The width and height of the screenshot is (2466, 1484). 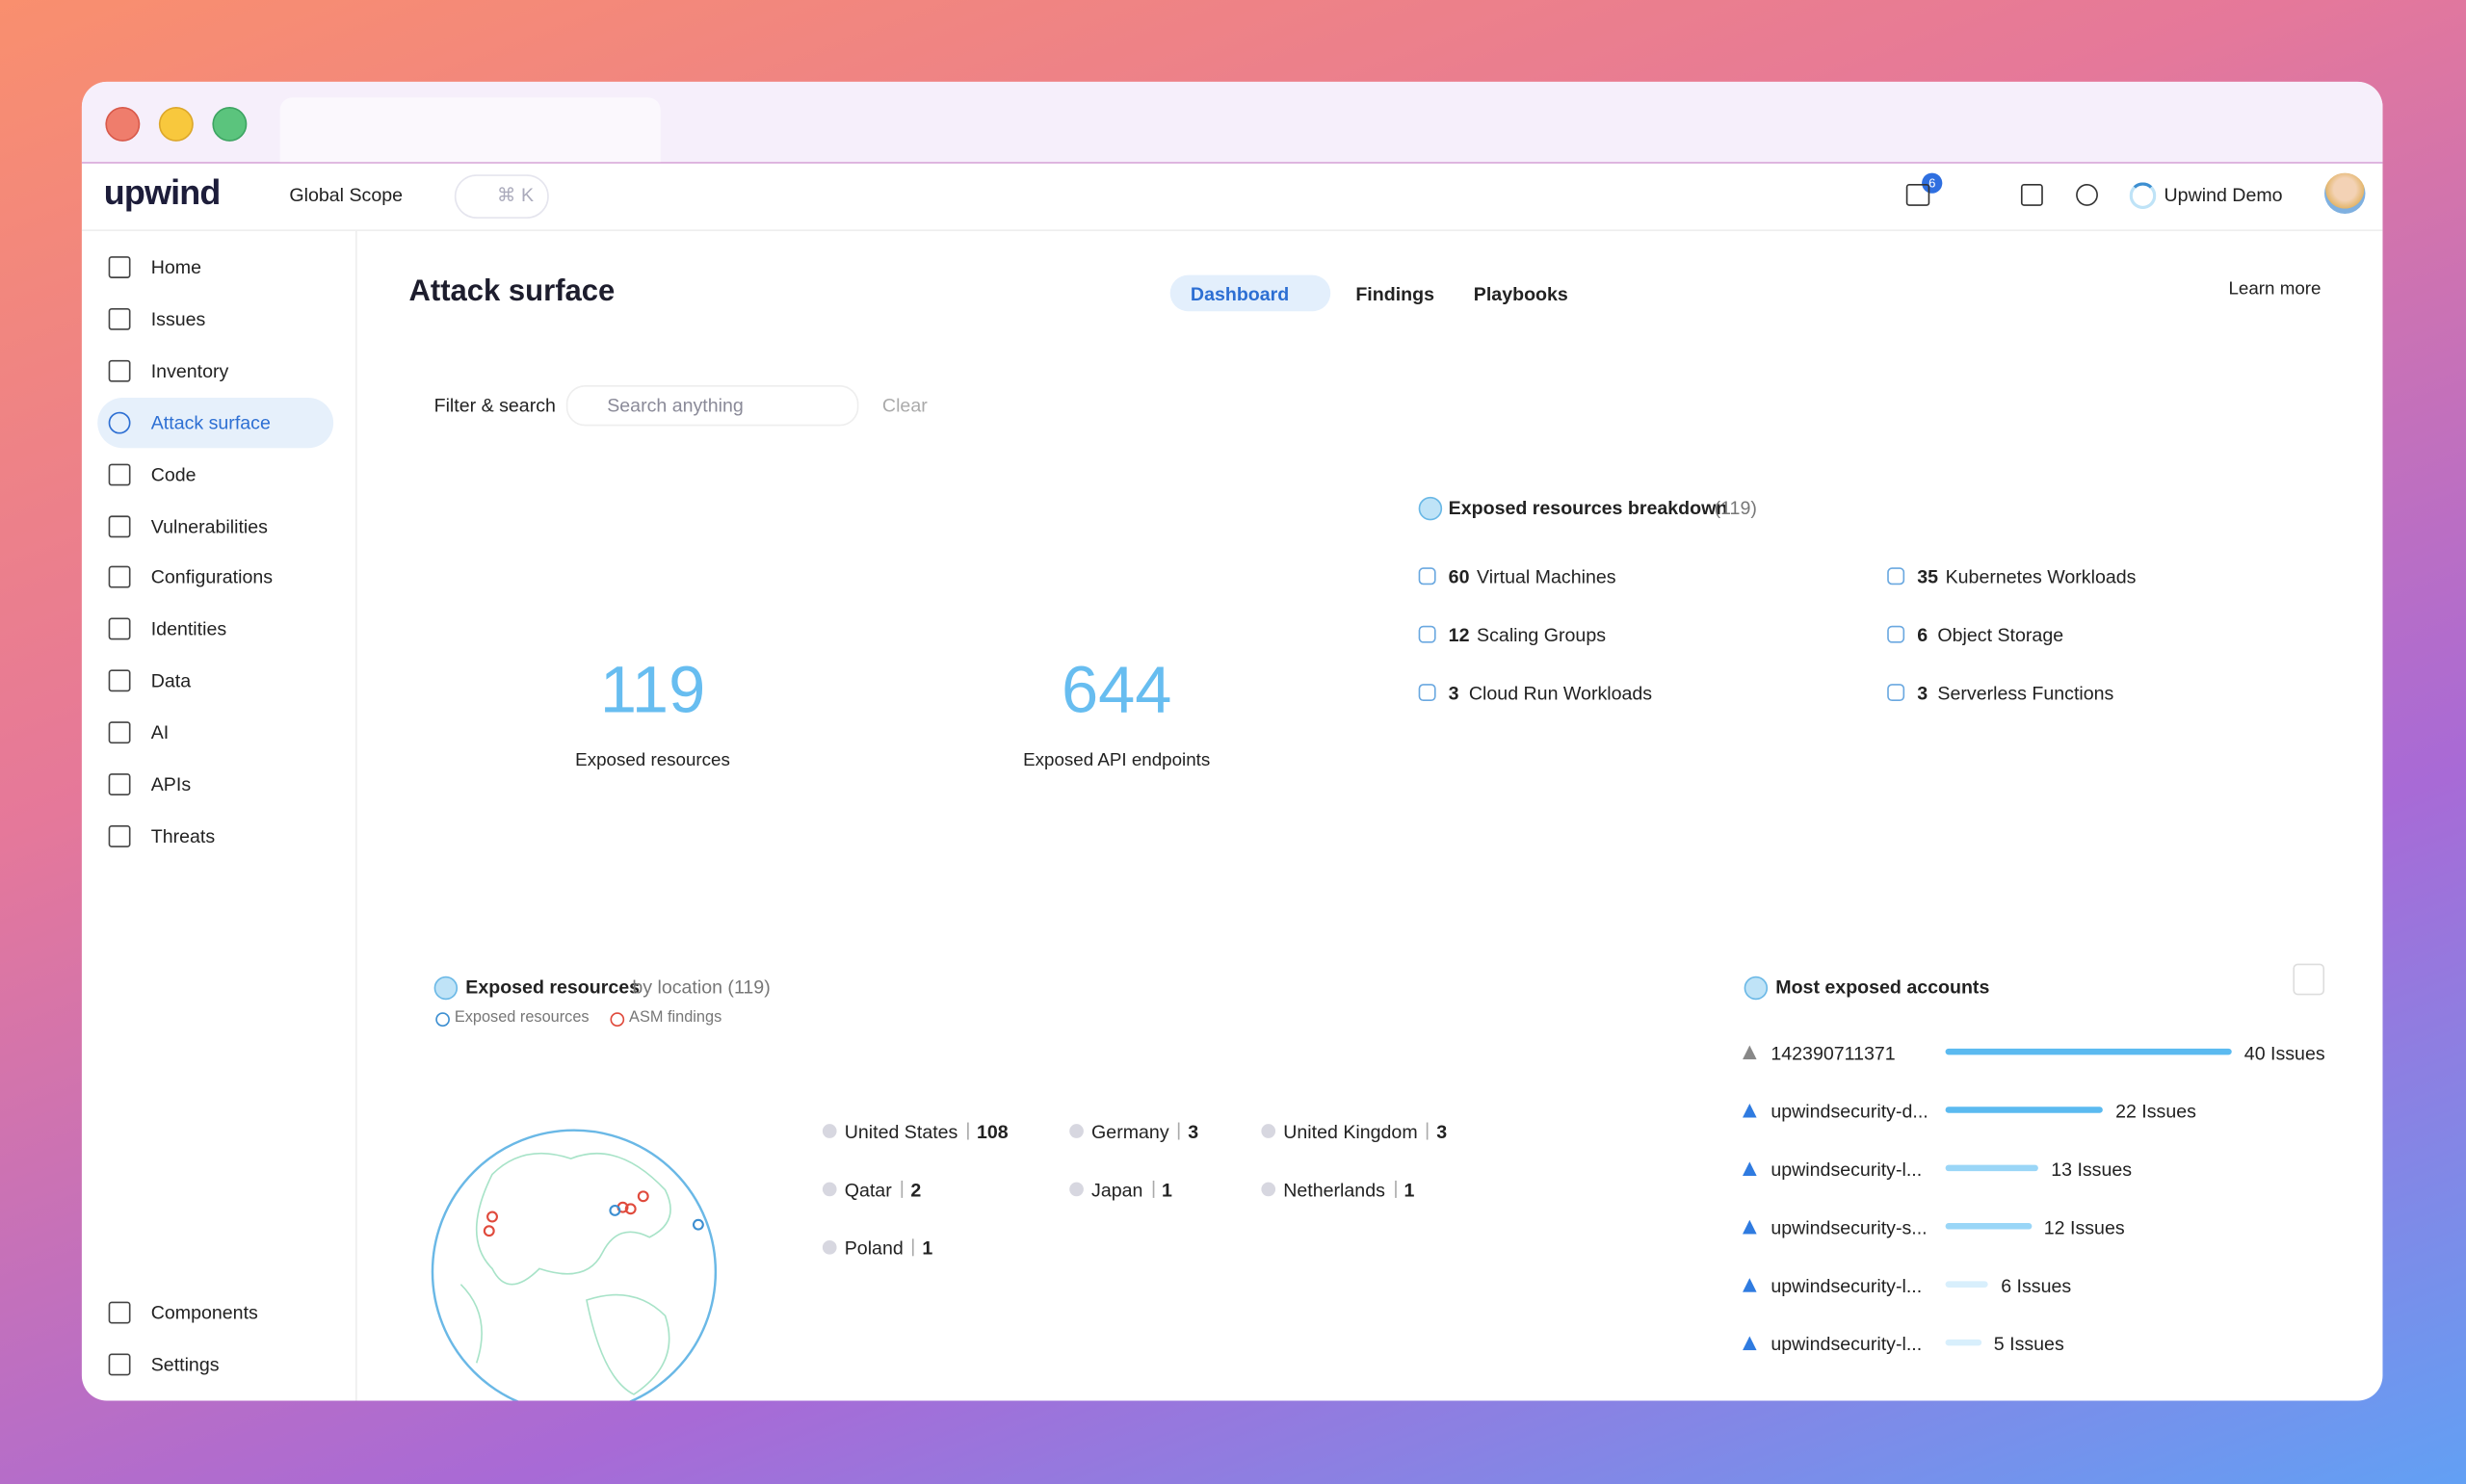 What do you see at coordinates (1394, 293) in the screenshot?
I see `tab: Findings` at bounding box center [1394, 293].